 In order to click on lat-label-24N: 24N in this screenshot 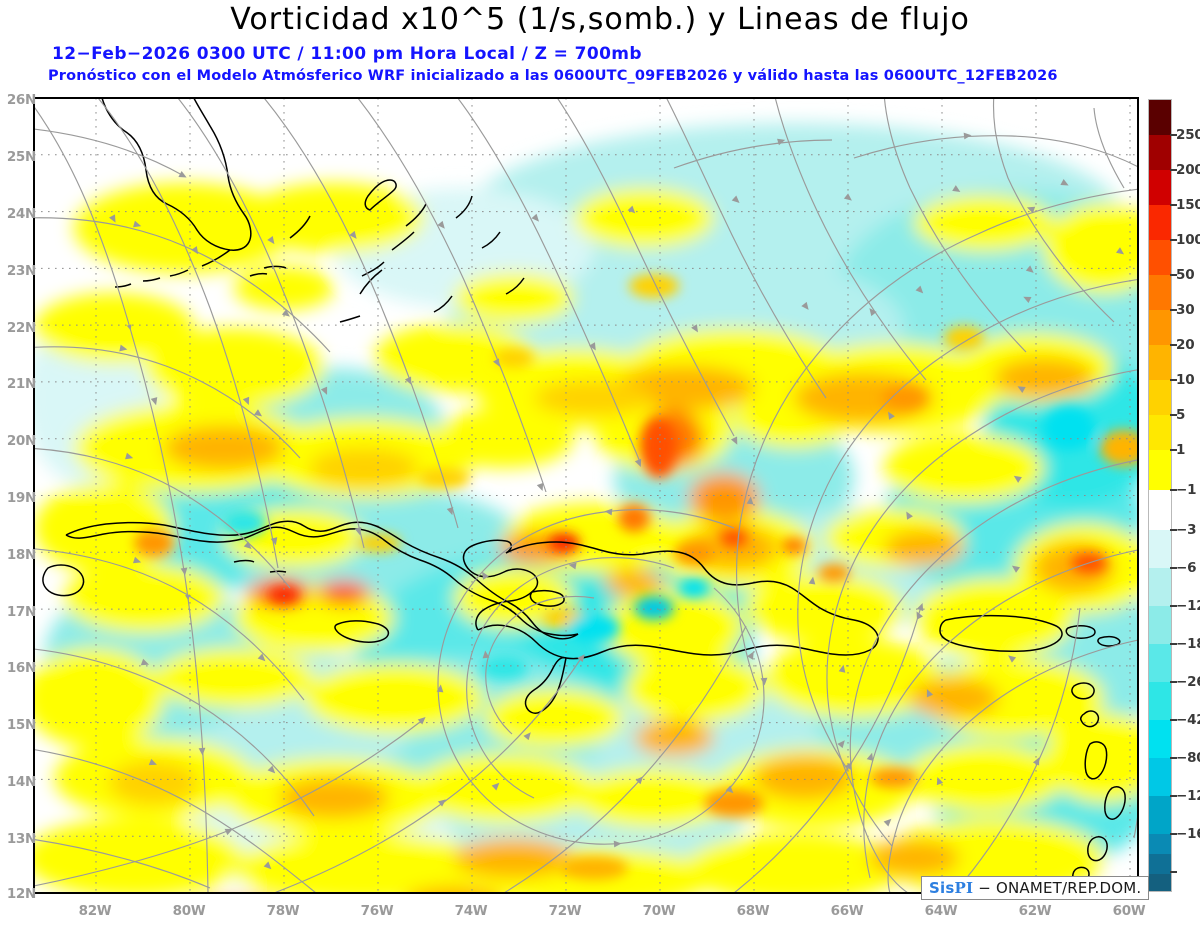, I will do `click(21, 214)`.